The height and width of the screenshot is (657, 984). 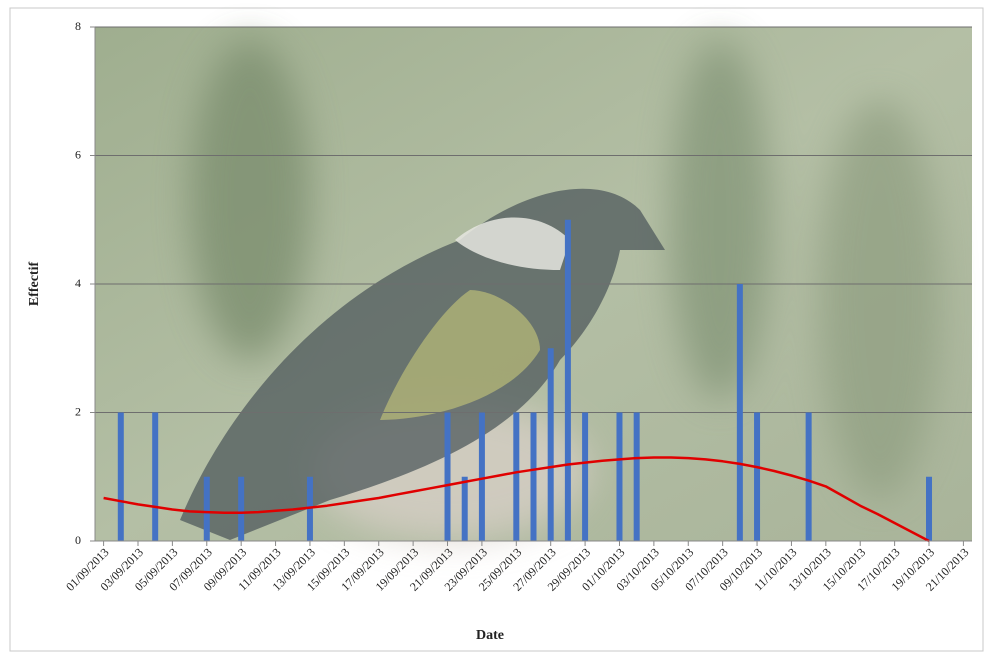 I want to click on y-tick-label: 2, so click(x=78, y=411).